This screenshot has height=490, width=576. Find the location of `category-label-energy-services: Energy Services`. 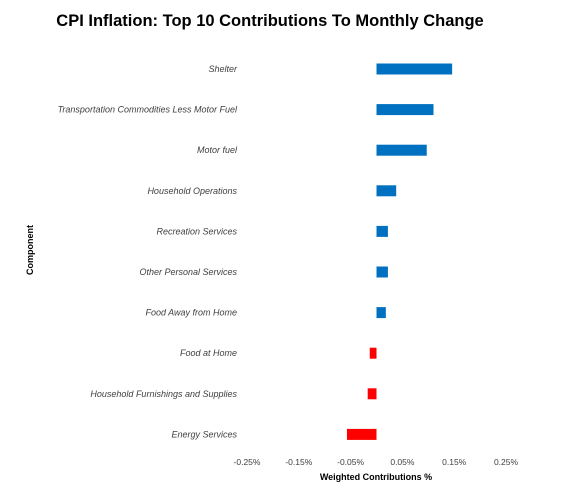

category-label-energy-services: Energy Services is located at coordinates (204, 434).